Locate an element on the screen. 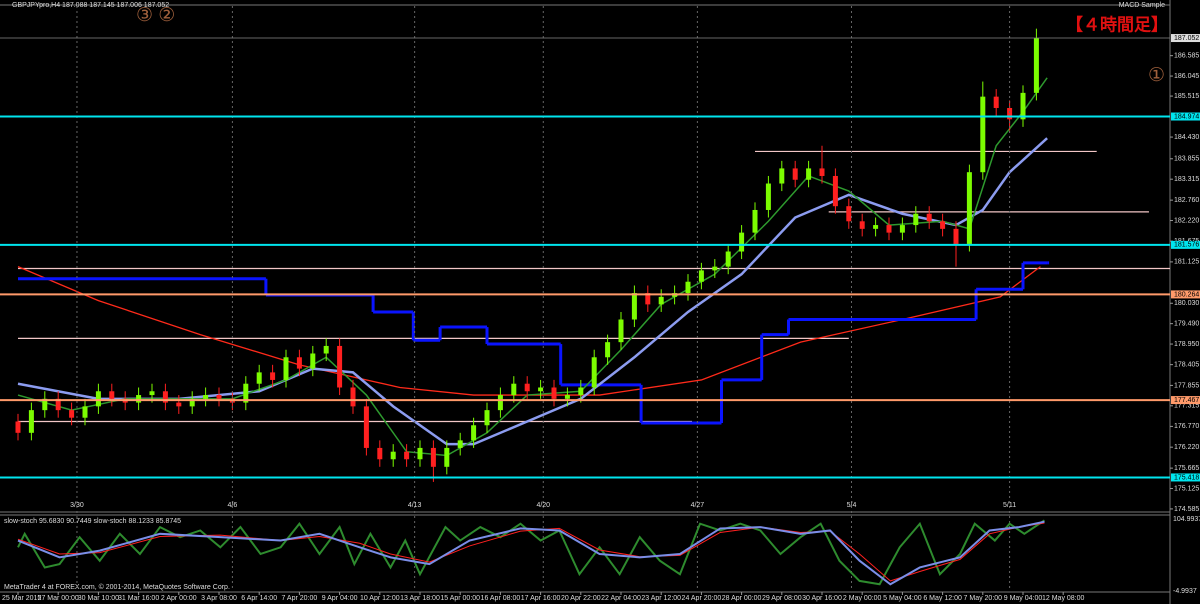 This screenshot has width=1200, height=604. y-tick-label: 174.585 is located at coordinates (1186, 509).